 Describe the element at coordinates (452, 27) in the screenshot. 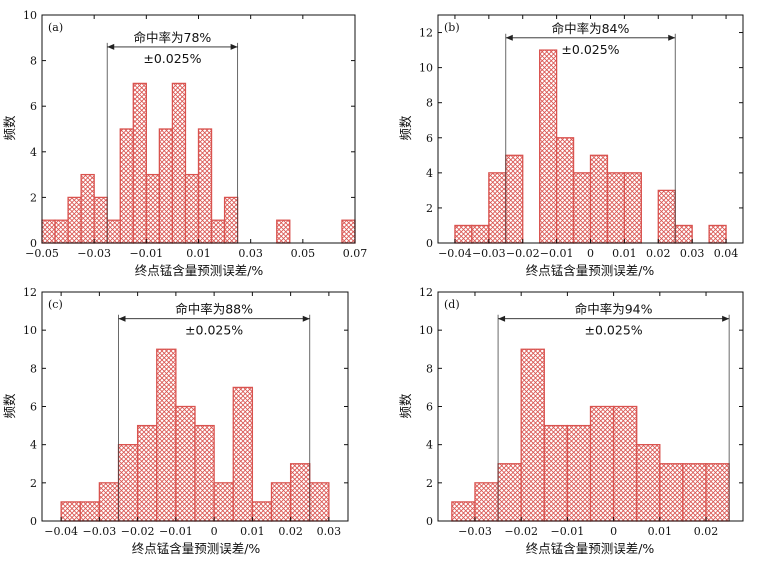

I see `panel-label: (b)` at that location.